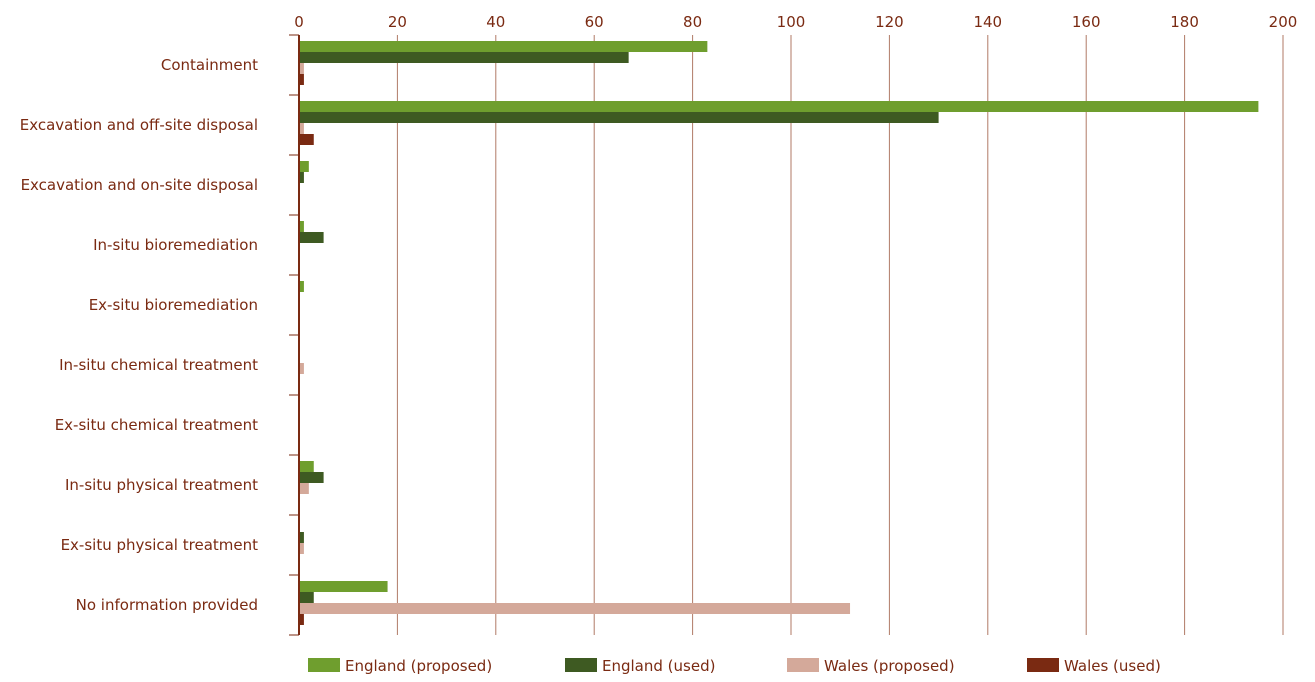 This screenshot has height=682, width=1315. What do you see at coordinates (658, 666) in the screenshot?
I see `legend-label: England (used)` at bounding box center [658, 666].